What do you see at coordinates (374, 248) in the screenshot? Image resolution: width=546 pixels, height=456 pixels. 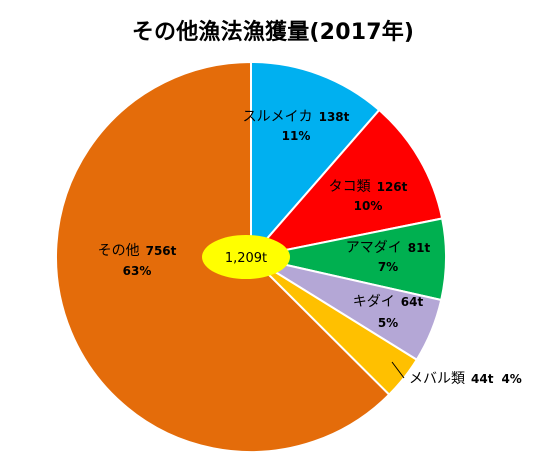 I see `slice-name: アマダイ` at bounding box center [374, 248].